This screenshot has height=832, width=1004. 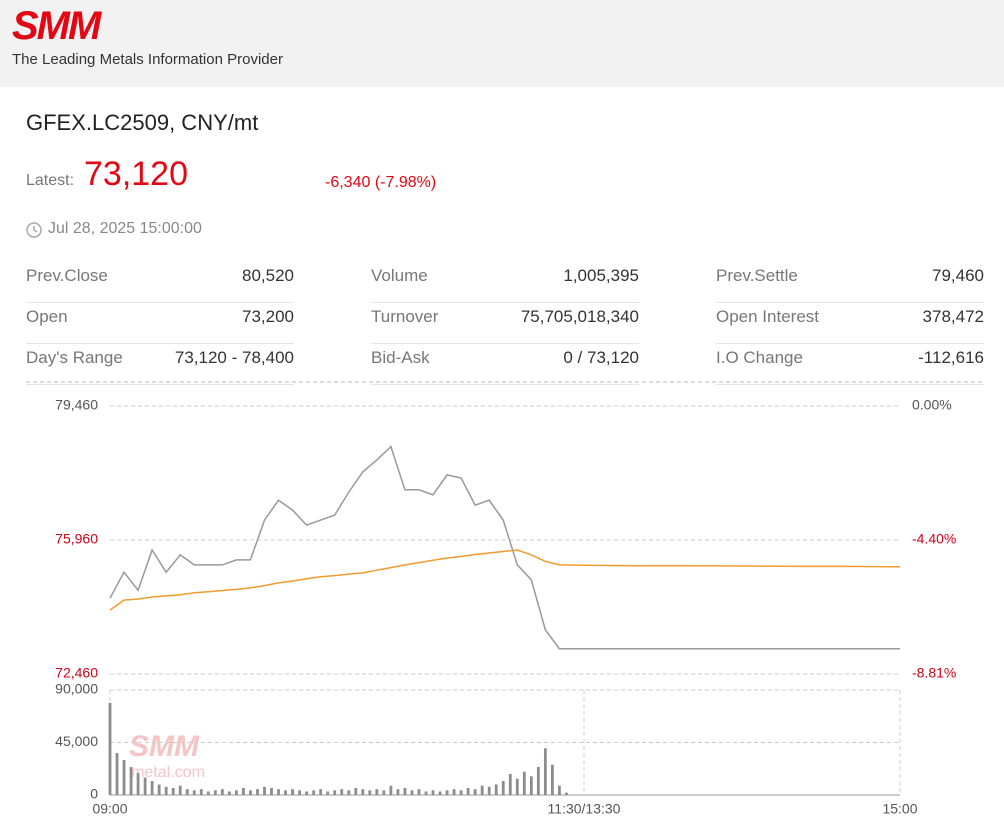 I want to click on stat-value: 1,005,395, so click(x=601, y=275).